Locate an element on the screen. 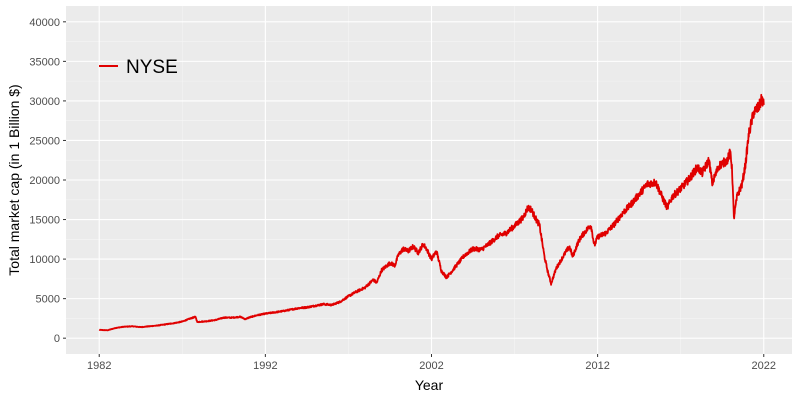 The width and height of the screenshot is (800, 400). x-tick-label: 1992 is located at coordinates (265, 366).